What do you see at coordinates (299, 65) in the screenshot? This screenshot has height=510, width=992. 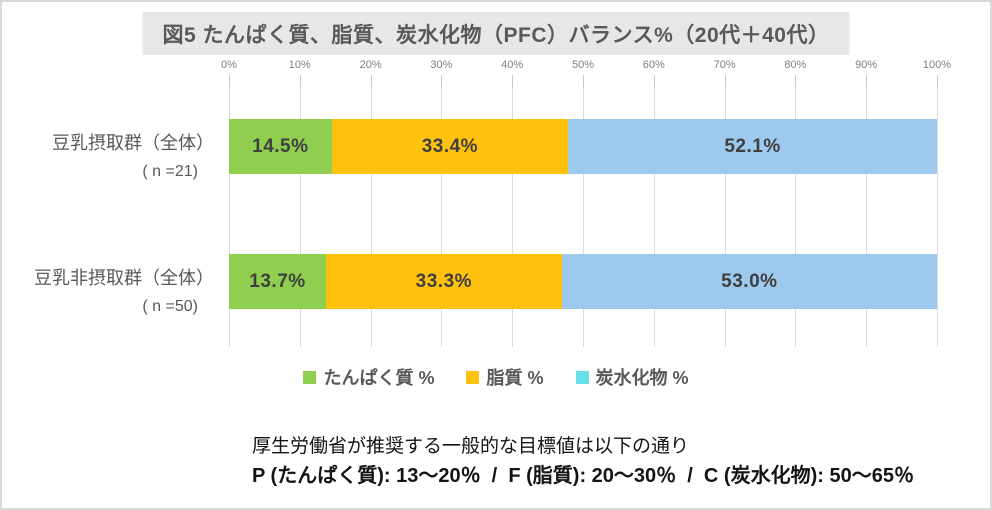 I see `axis-tick-label: 10%` at bounding box center [299, 65].